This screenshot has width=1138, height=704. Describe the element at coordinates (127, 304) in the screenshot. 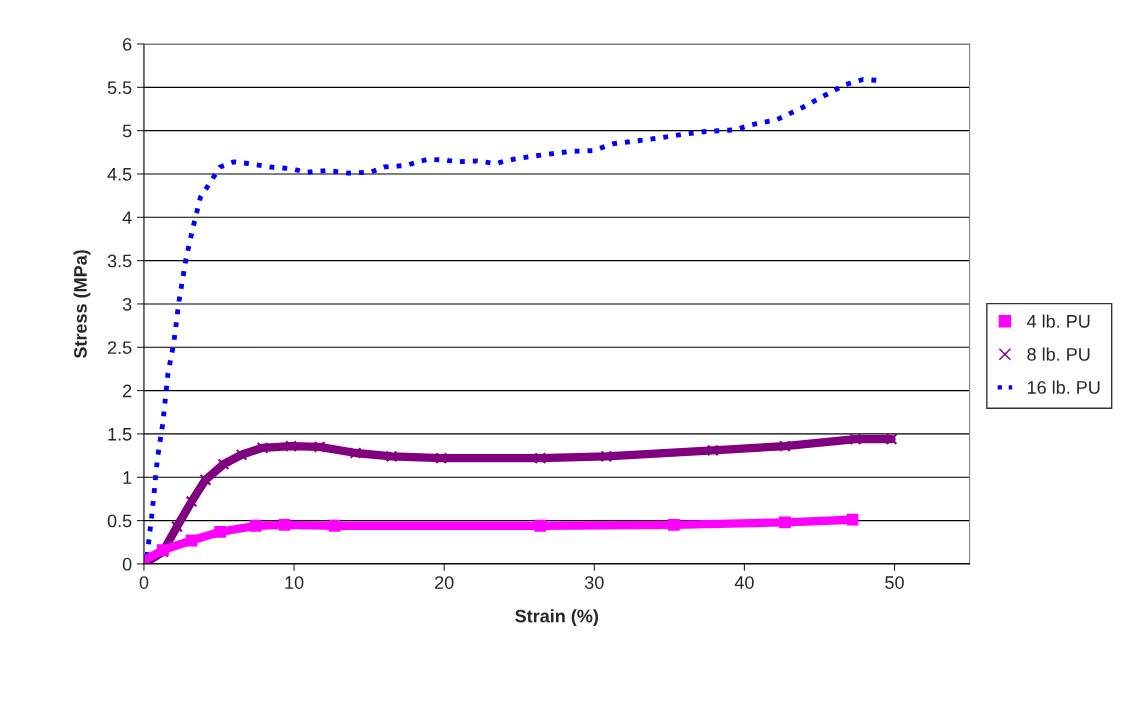

I see `y-tick-label: 3` at that location.